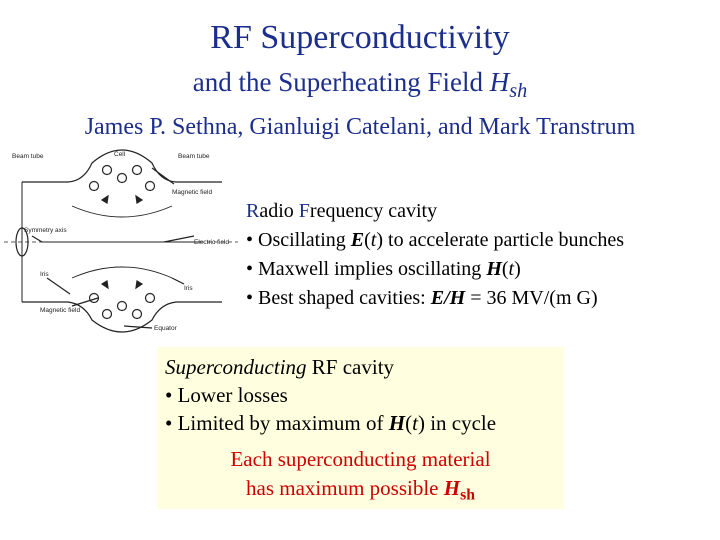 Image resolution: width=720 pixels, height=540 pixels. I want to click on label-electric-field: Electric field, so click(211, 242).